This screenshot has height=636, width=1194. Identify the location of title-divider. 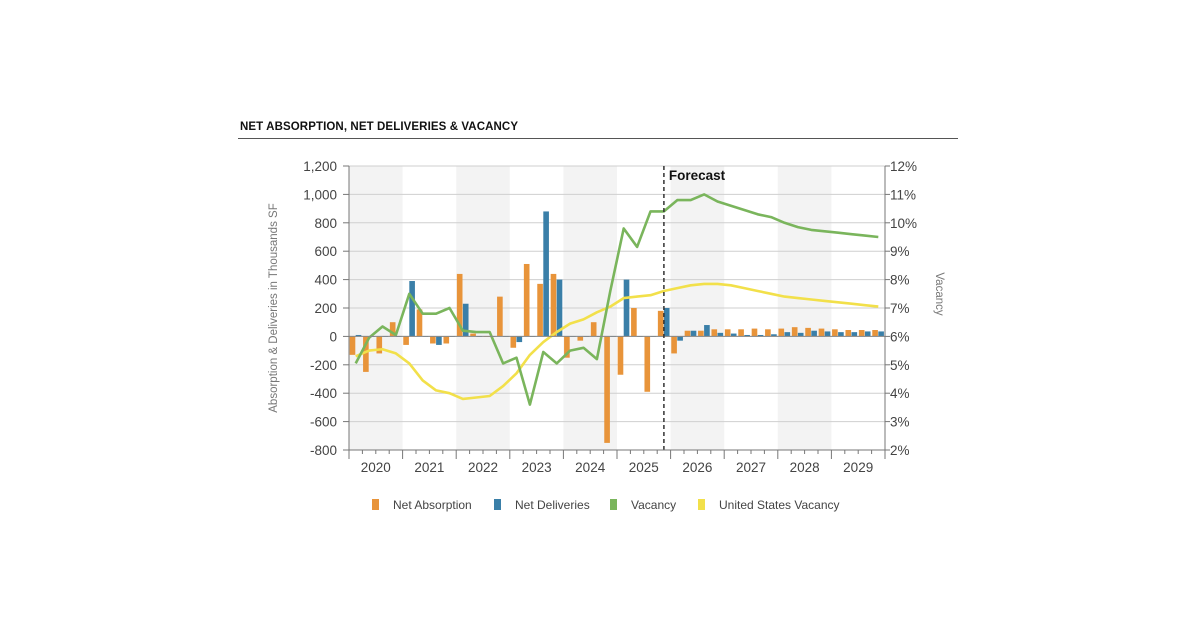
(598, 138).